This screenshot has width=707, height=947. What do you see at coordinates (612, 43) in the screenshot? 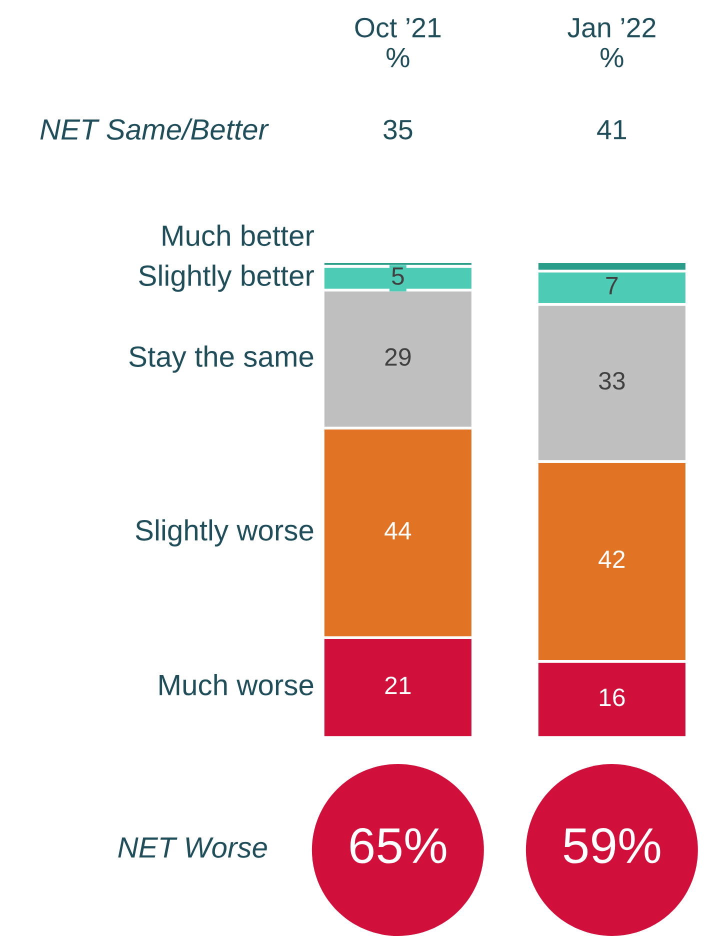
I see `x-tick-label: Jan ’22 %` at bounding box center [612, 43].